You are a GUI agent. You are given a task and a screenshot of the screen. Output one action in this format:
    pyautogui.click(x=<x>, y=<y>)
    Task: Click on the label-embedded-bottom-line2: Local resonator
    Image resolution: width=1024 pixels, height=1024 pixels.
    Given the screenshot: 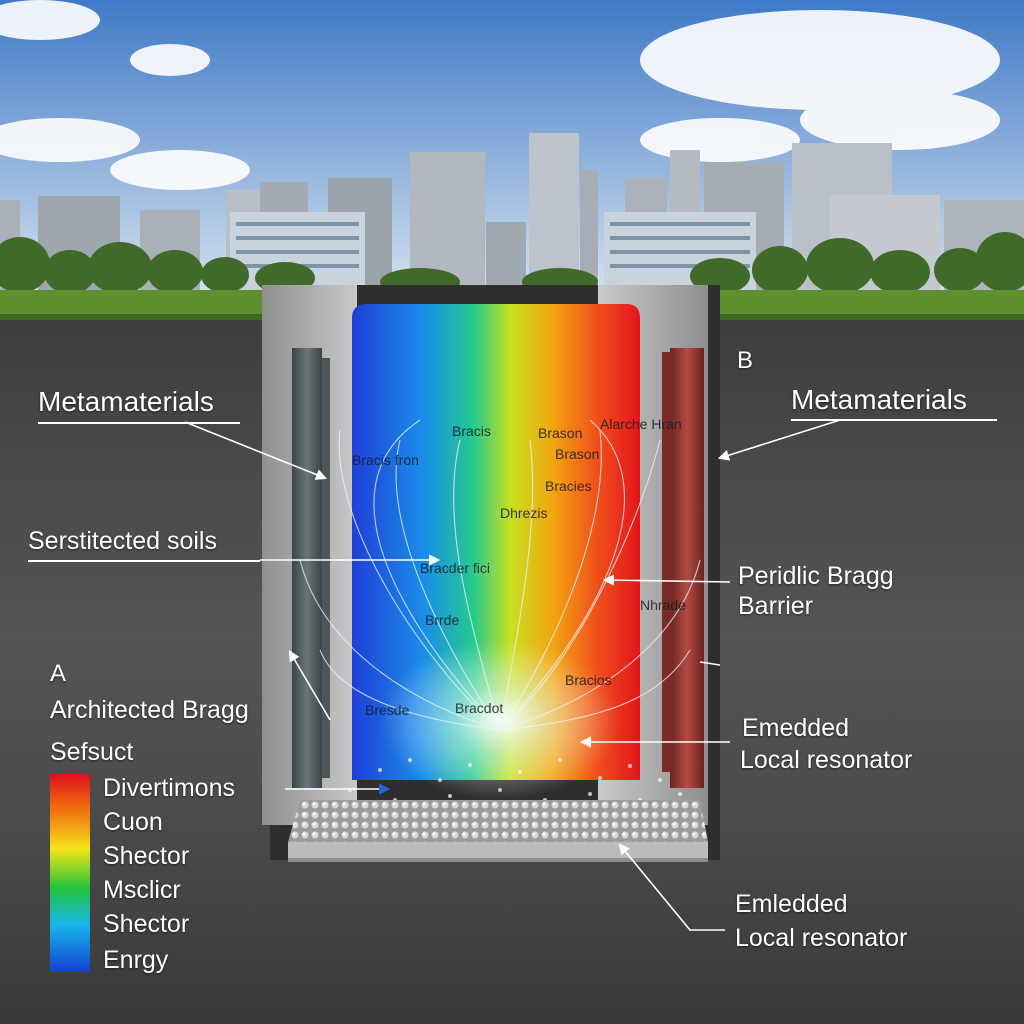 What is the action you would take?
    pyautogui.click(x=821, y=938)
    